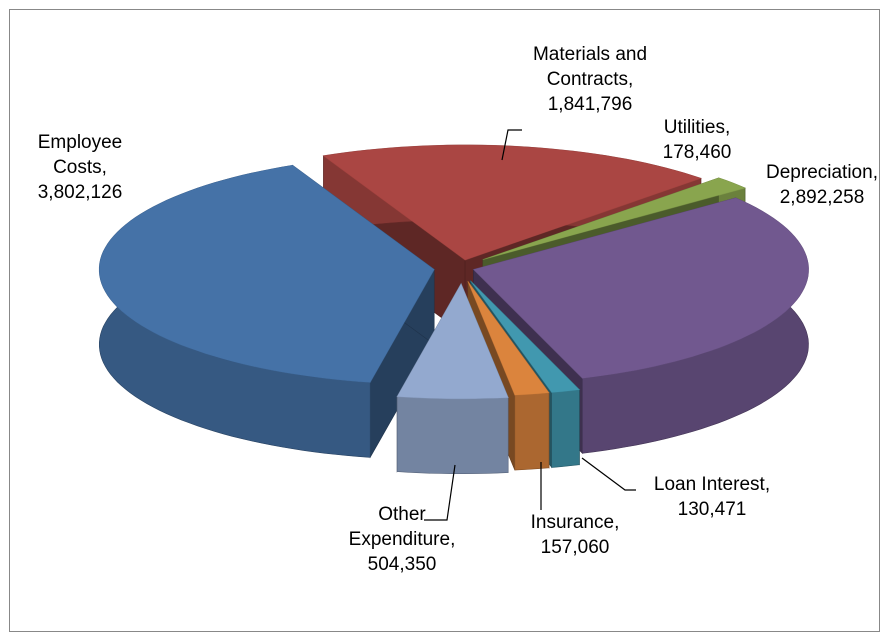 Image resolution: width=890 pixels, height=641 pixels. What do you see at coordinates (821, 185) in the screenshot?
I see `data-label: Depreciation, 2,892,258` at bounding box center [821, 185].